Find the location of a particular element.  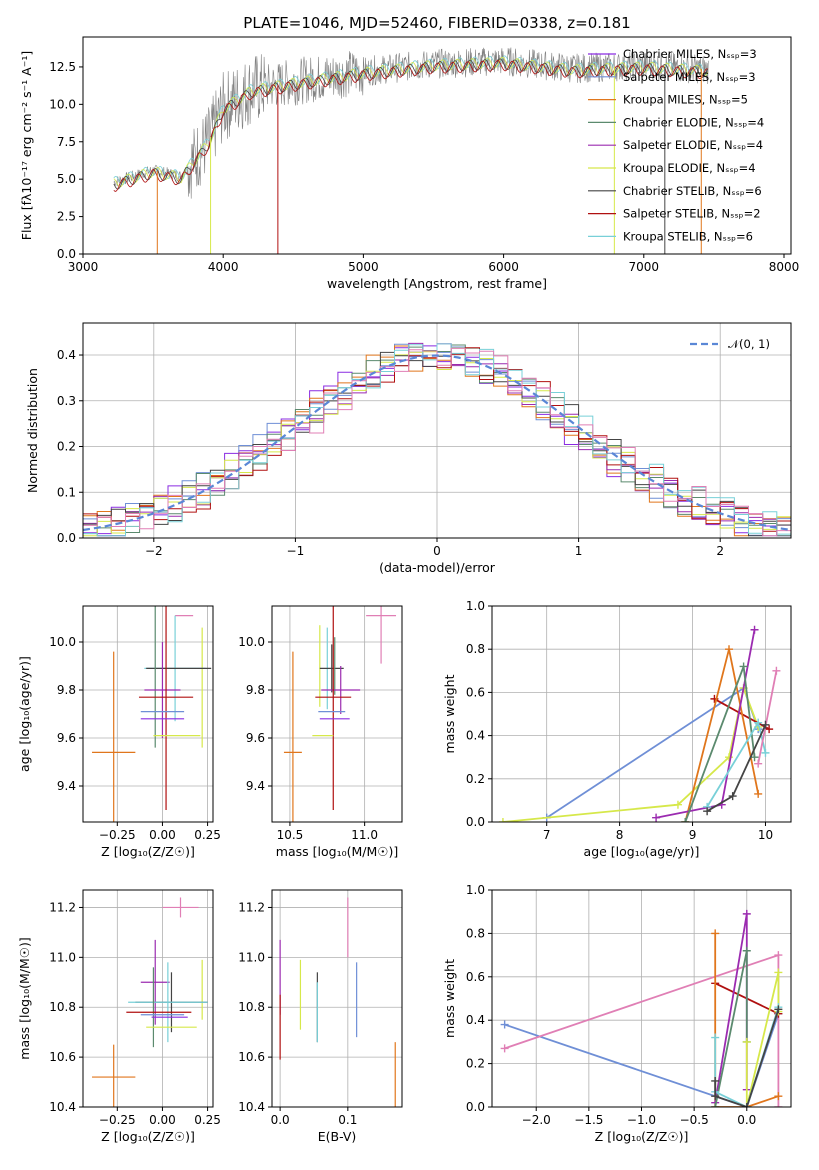

x-tick-label: −2 is located at coordinates (154, 551).